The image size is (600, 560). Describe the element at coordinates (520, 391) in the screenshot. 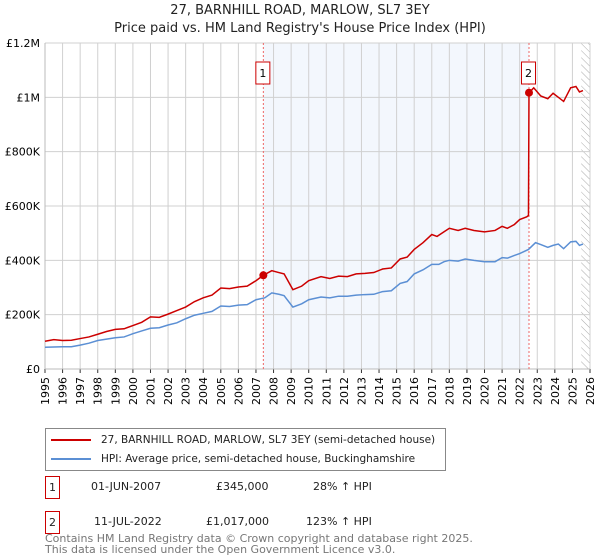

I see `x-tick-label: 2022` at that location.